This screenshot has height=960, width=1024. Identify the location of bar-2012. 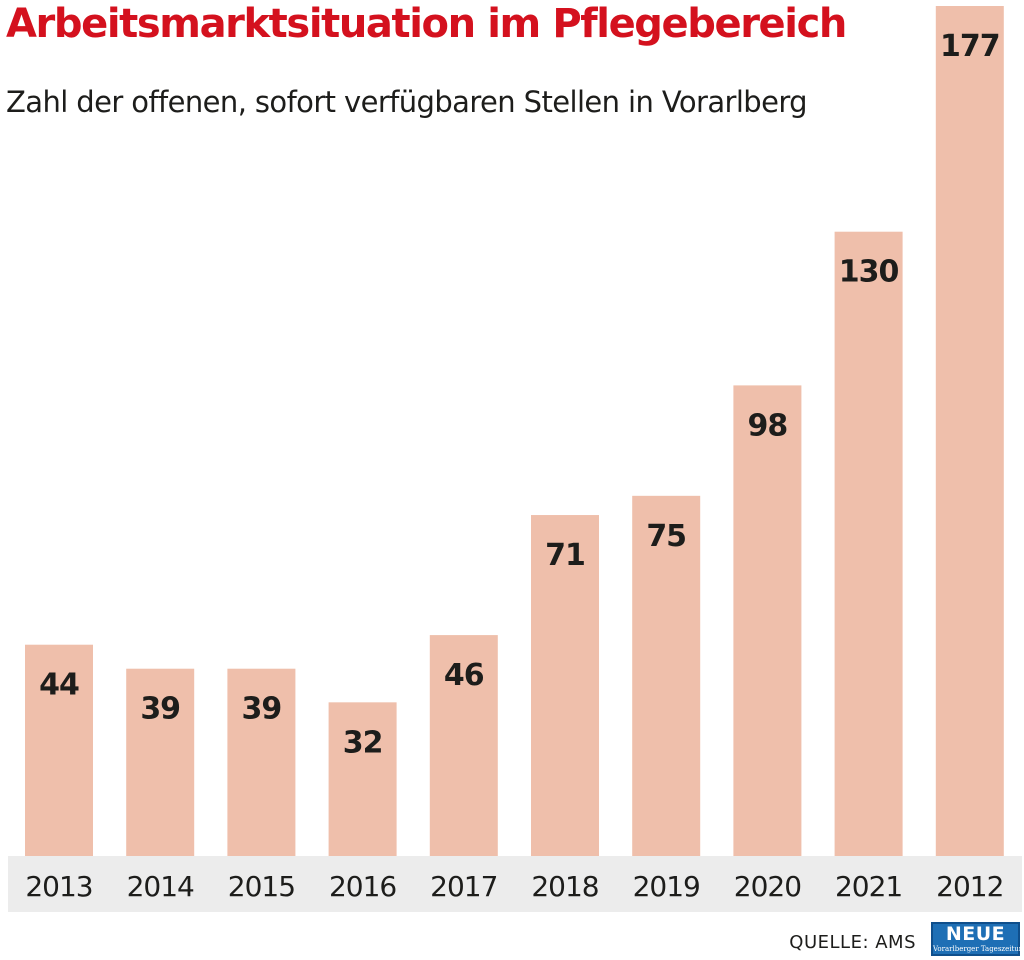
(969, 431).